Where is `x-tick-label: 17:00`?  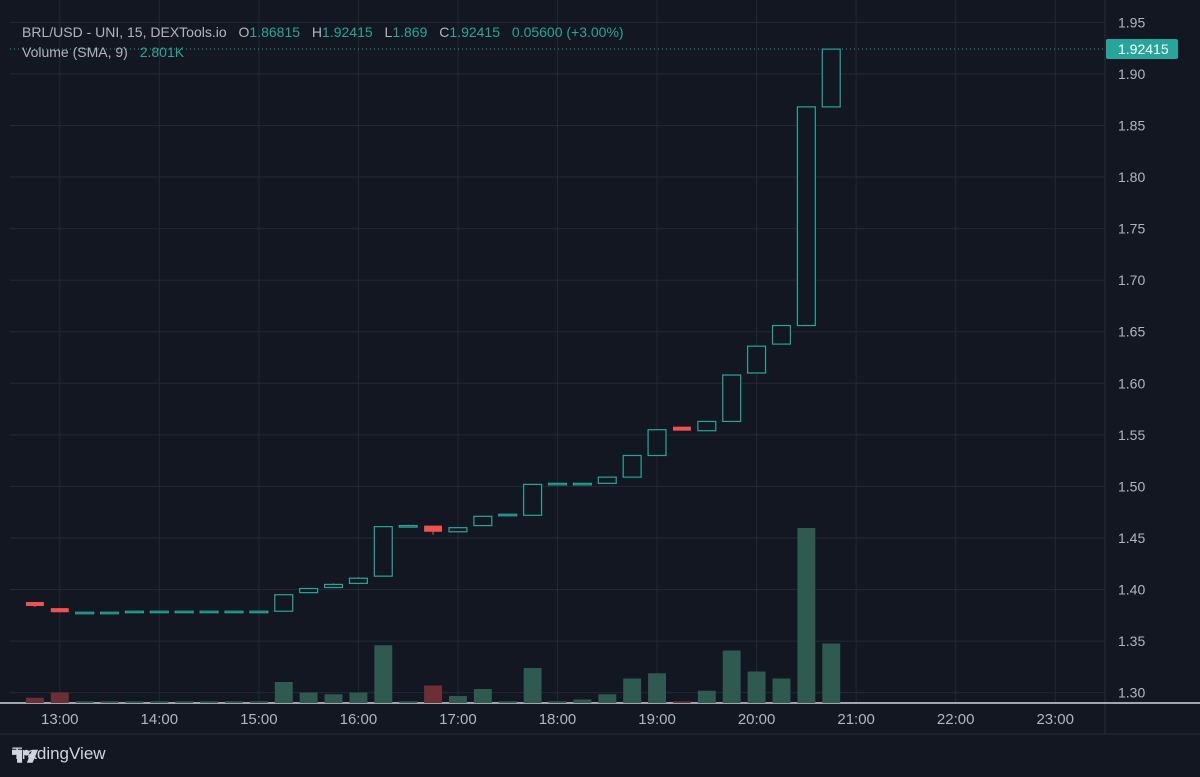
x-tick-label: 17:00 is located at coordinates (458, 719).